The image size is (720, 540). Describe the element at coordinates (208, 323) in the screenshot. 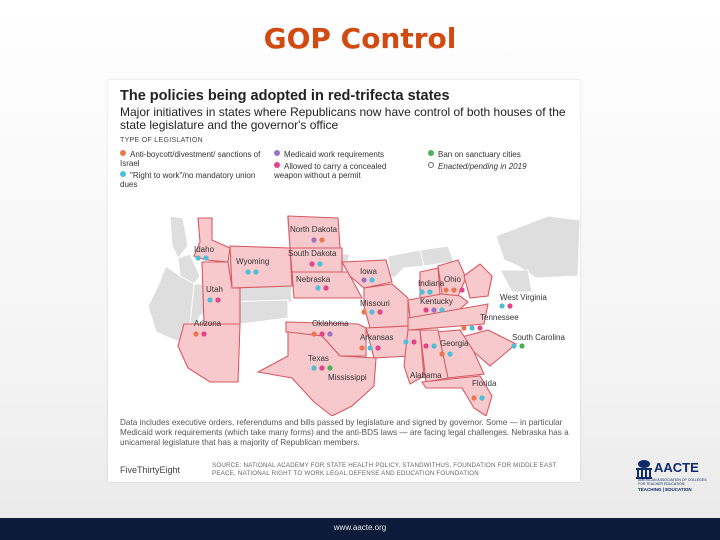

I see `state-label-arizona: Arizona` at that location.